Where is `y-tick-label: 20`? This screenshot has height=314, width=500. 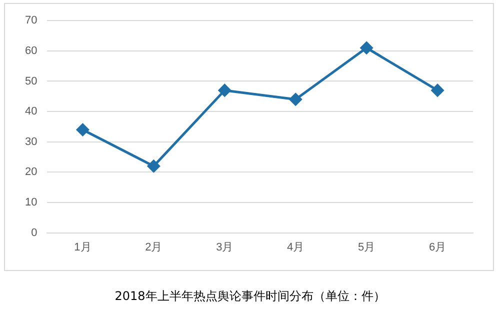
y-tick-label: 20 is located at coordinates (31, 172).